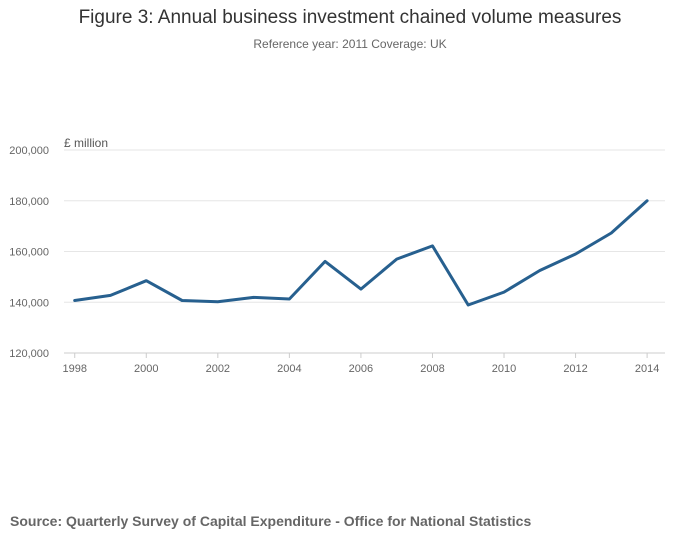 Image resolution: width=700 pixels, height=549 pixels. I want to click on x-tick-label: 2014, so click(647, 369).